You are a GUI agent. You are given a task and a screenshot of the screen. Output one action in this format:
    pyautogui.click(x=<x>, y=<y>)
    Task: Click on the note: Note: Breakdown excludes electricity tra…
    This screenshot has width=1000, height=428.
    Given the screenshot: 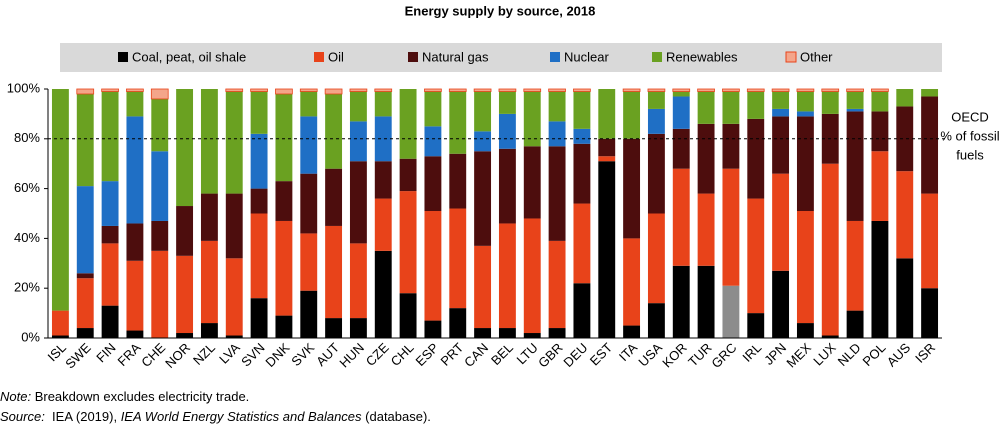 What is the action you would take?
    pyautogui.click(x=124, y=396)
    